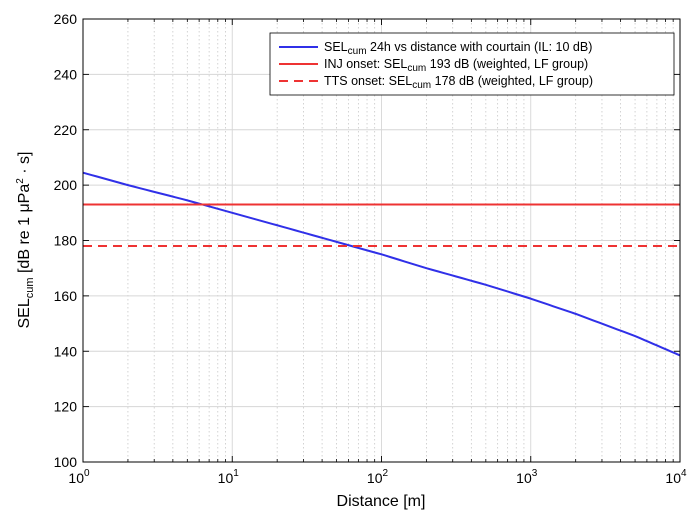 This screenshot has width=692, height=519. I want to click on y-axis-label: SELcum [dB re 1 μPa2 · s], so click(25, 240).